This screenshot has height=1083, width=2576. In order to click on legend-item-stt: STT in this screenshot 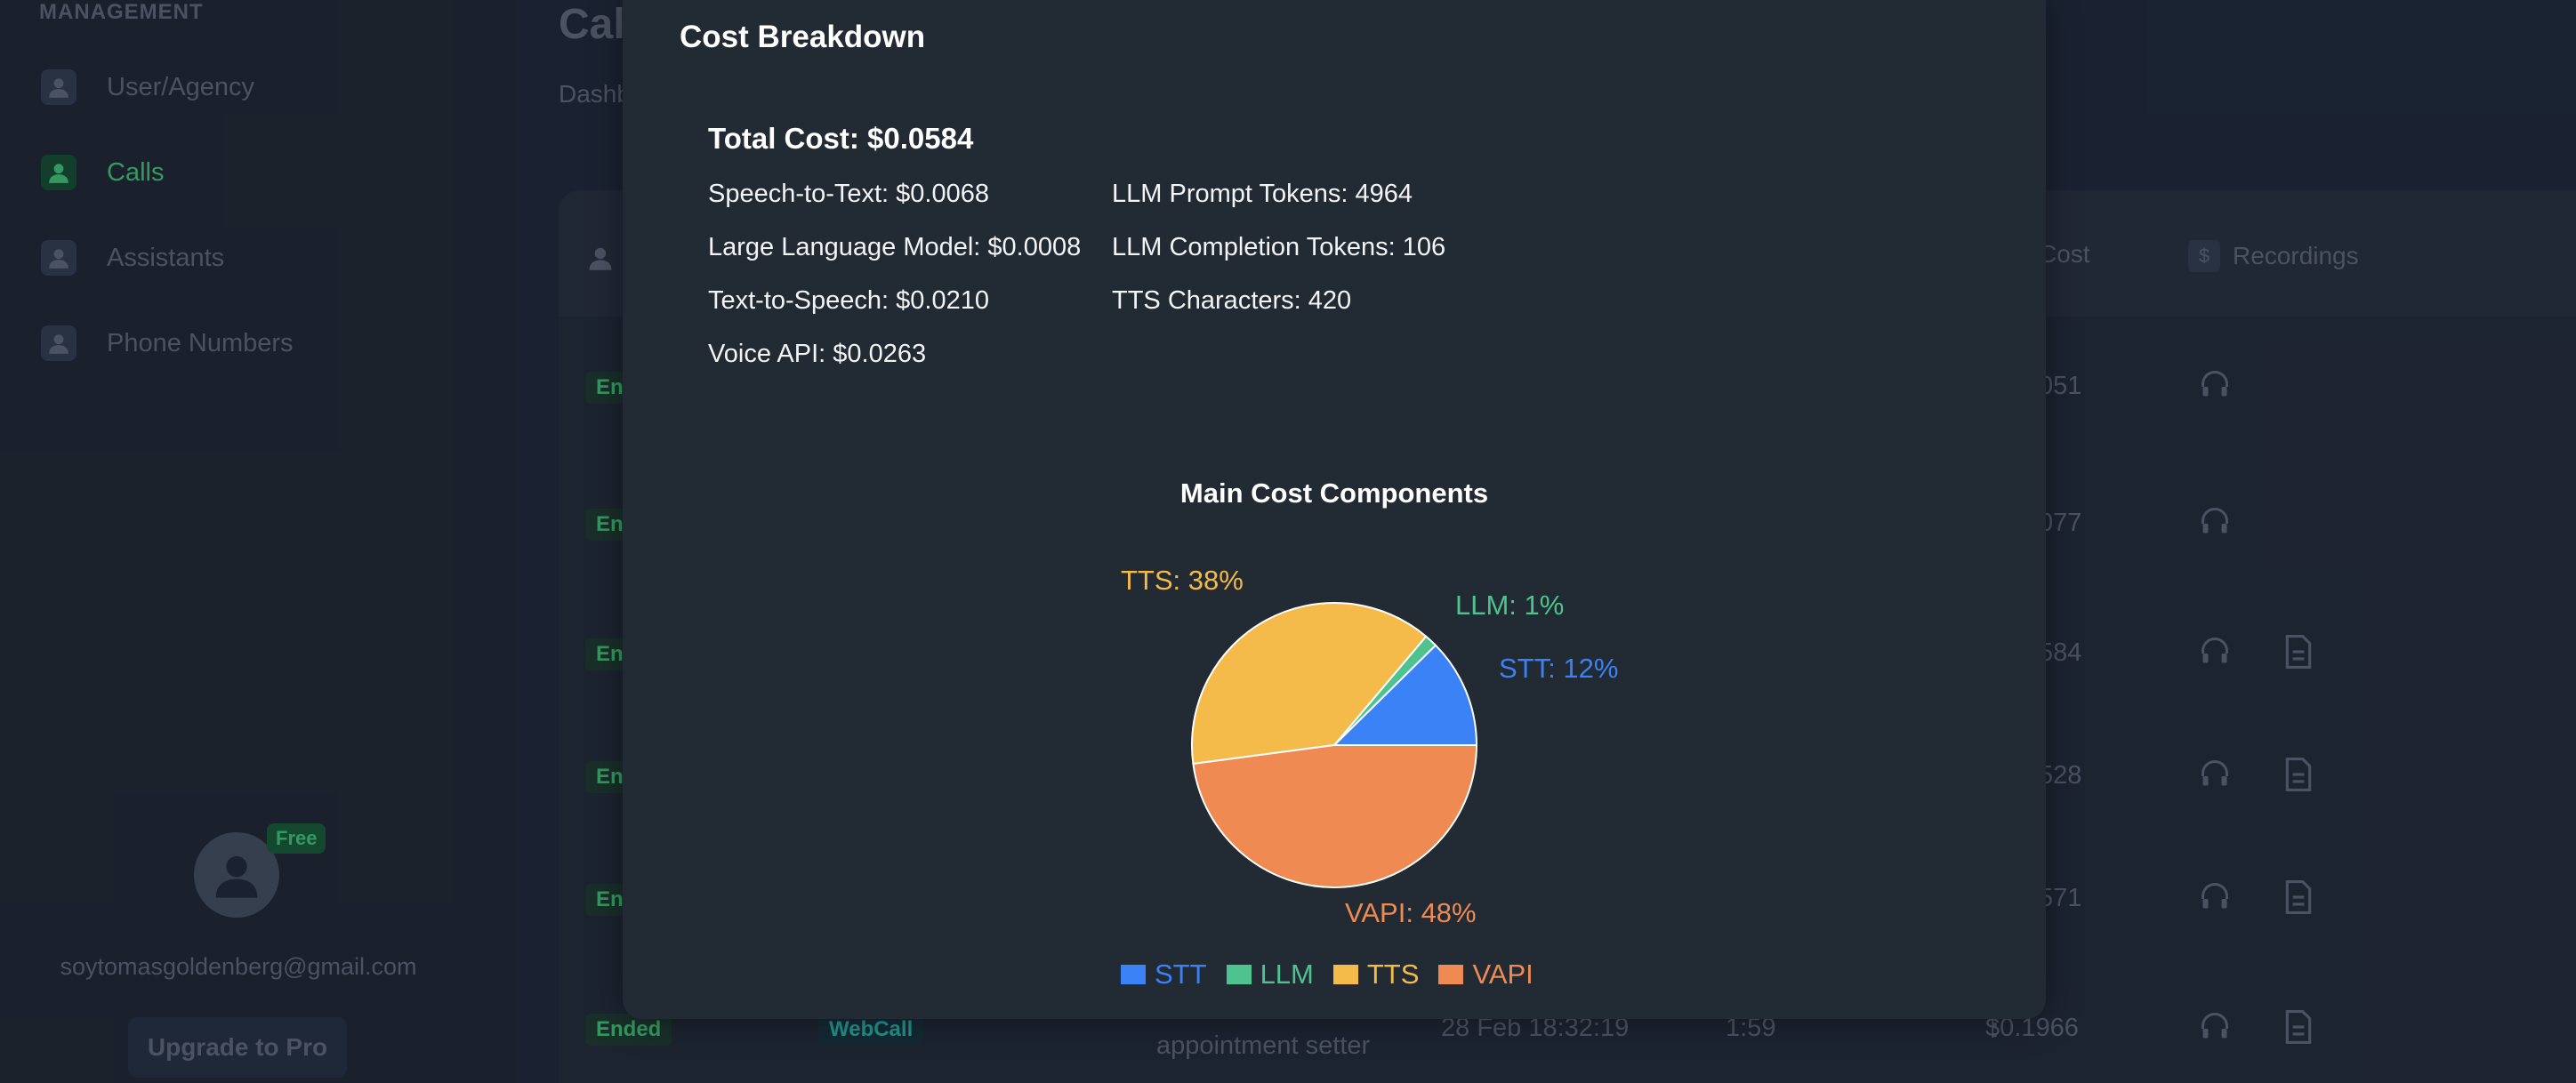, I will do `click(1164, 975)`.